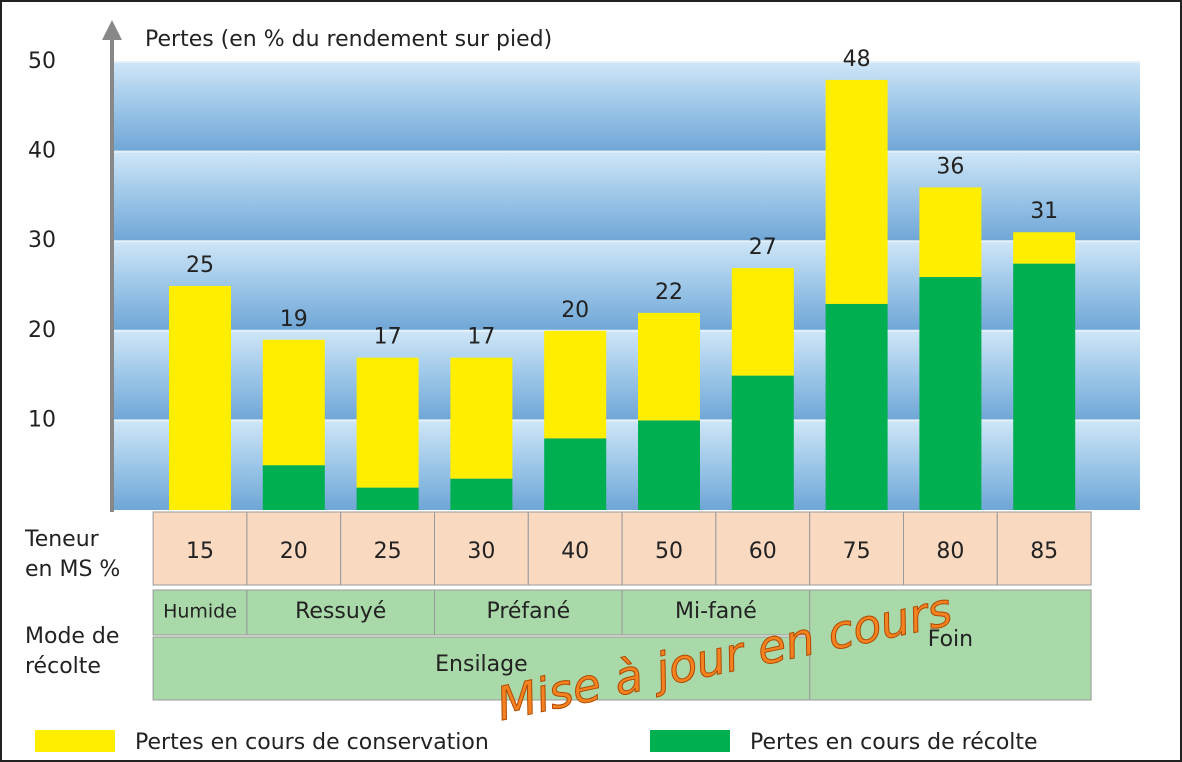 The image size is (1182, 762). What do you see at coordinates (72, 636) in the screenshot?
I see `mode-label: Mode de` at bounding box center [72, 636].